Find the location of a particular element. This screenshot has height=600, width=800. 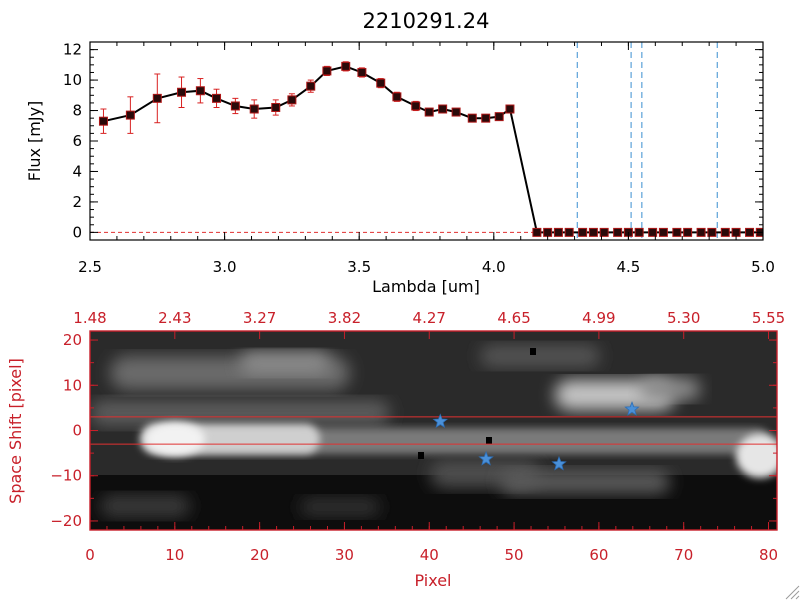

y-tick-label: 6 is located at coordinates (77, 141).